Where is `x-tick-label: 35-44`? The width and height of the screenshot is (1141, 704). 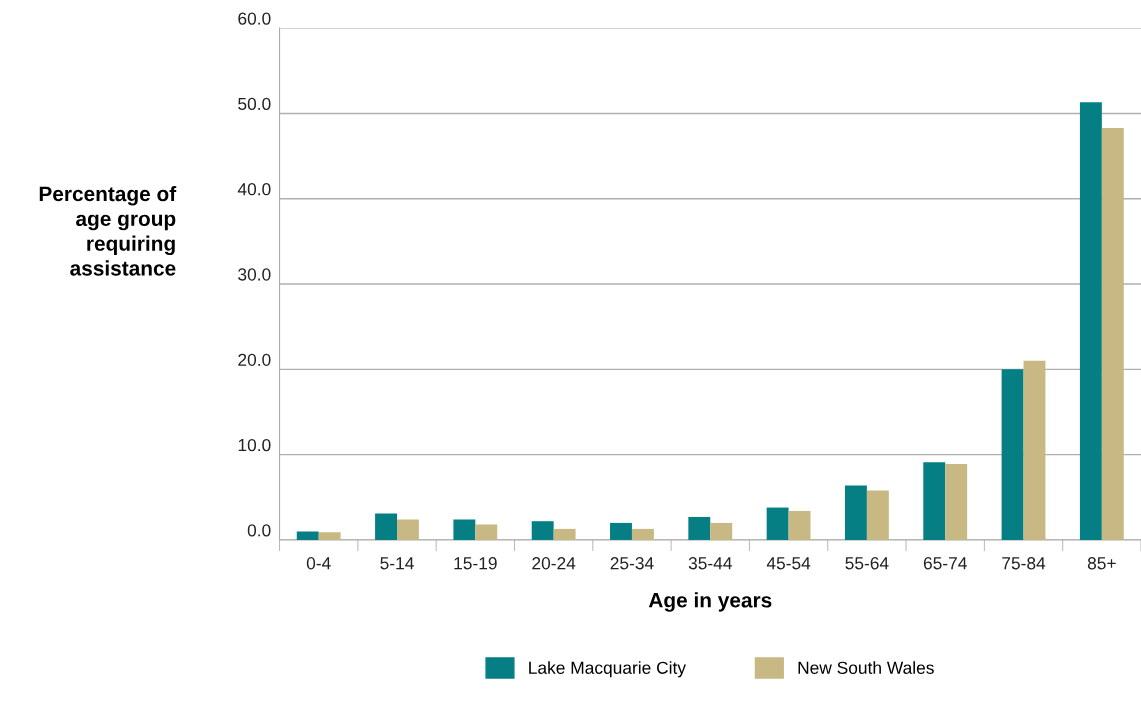 x-tick-label: 35-44 is located at coordinates (710, 563).